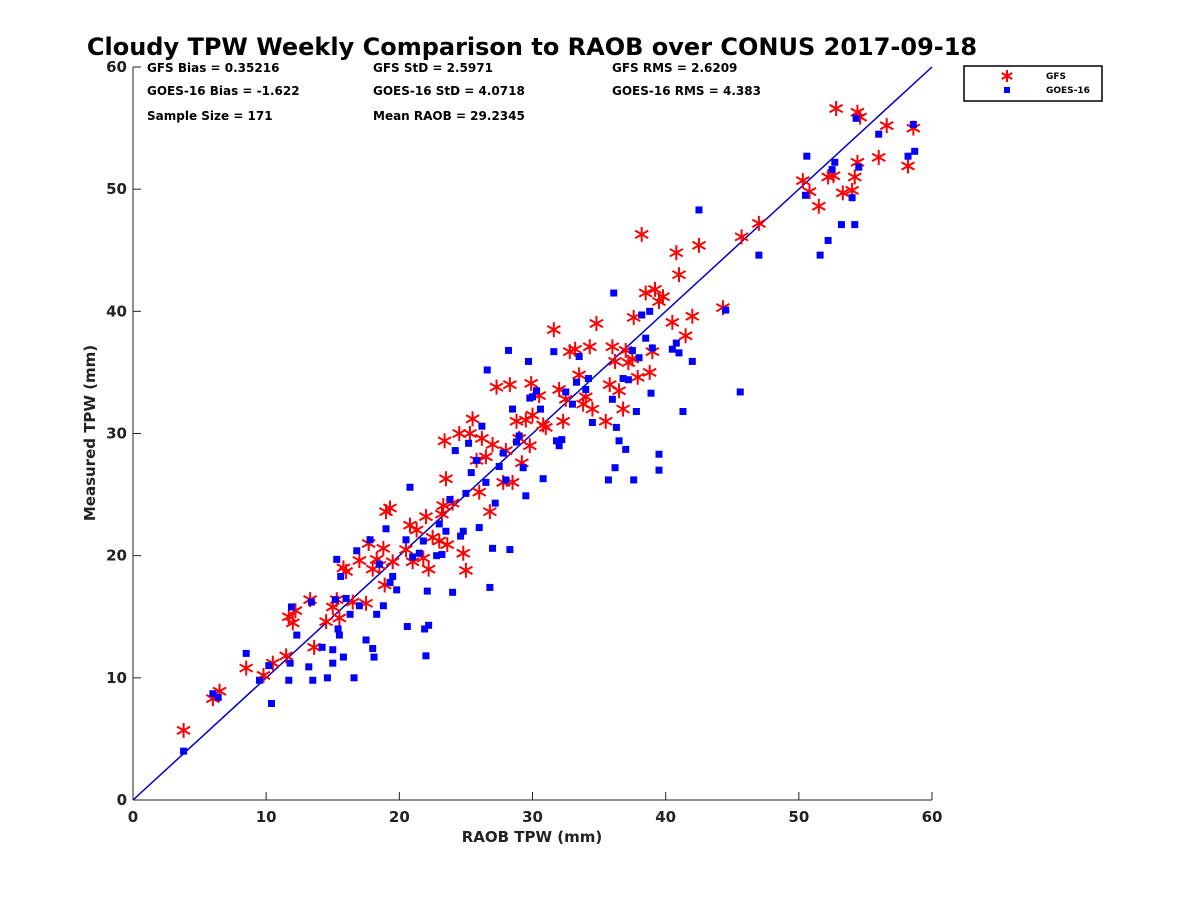  Describe the element at coordinates (116, 434) in the screenshot. I see `y-tick-label: 30` at that location.